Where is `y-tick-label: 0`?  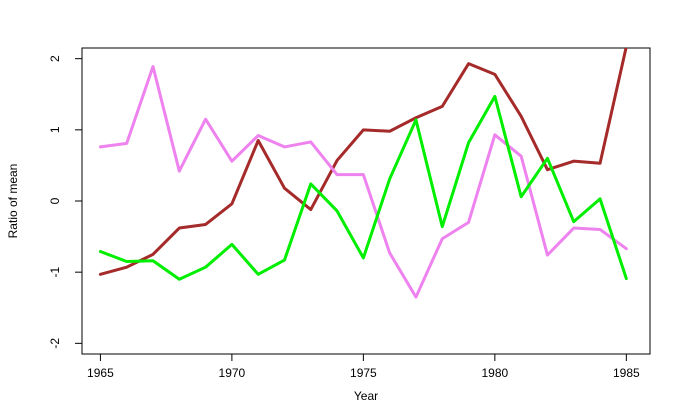 y-tick-label: 0 is located at coordinates (55, 200).